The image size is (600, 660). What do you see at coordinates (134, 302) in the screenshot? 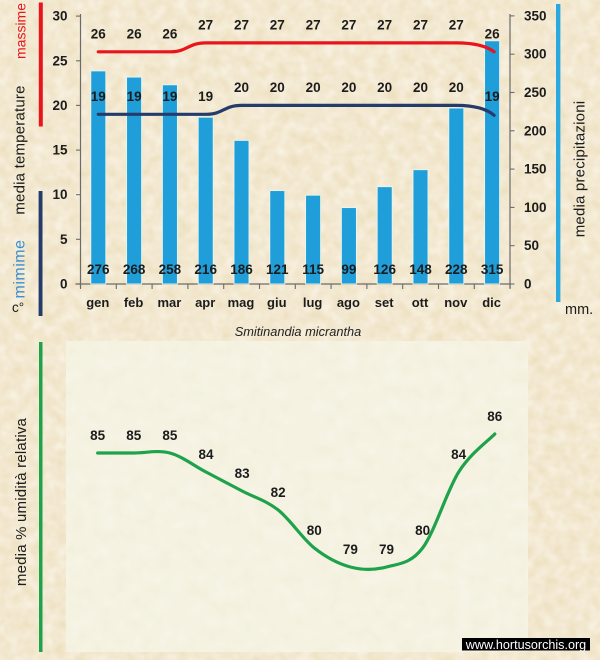
I see `svg-text: feb` at bounding box center [134, 302].